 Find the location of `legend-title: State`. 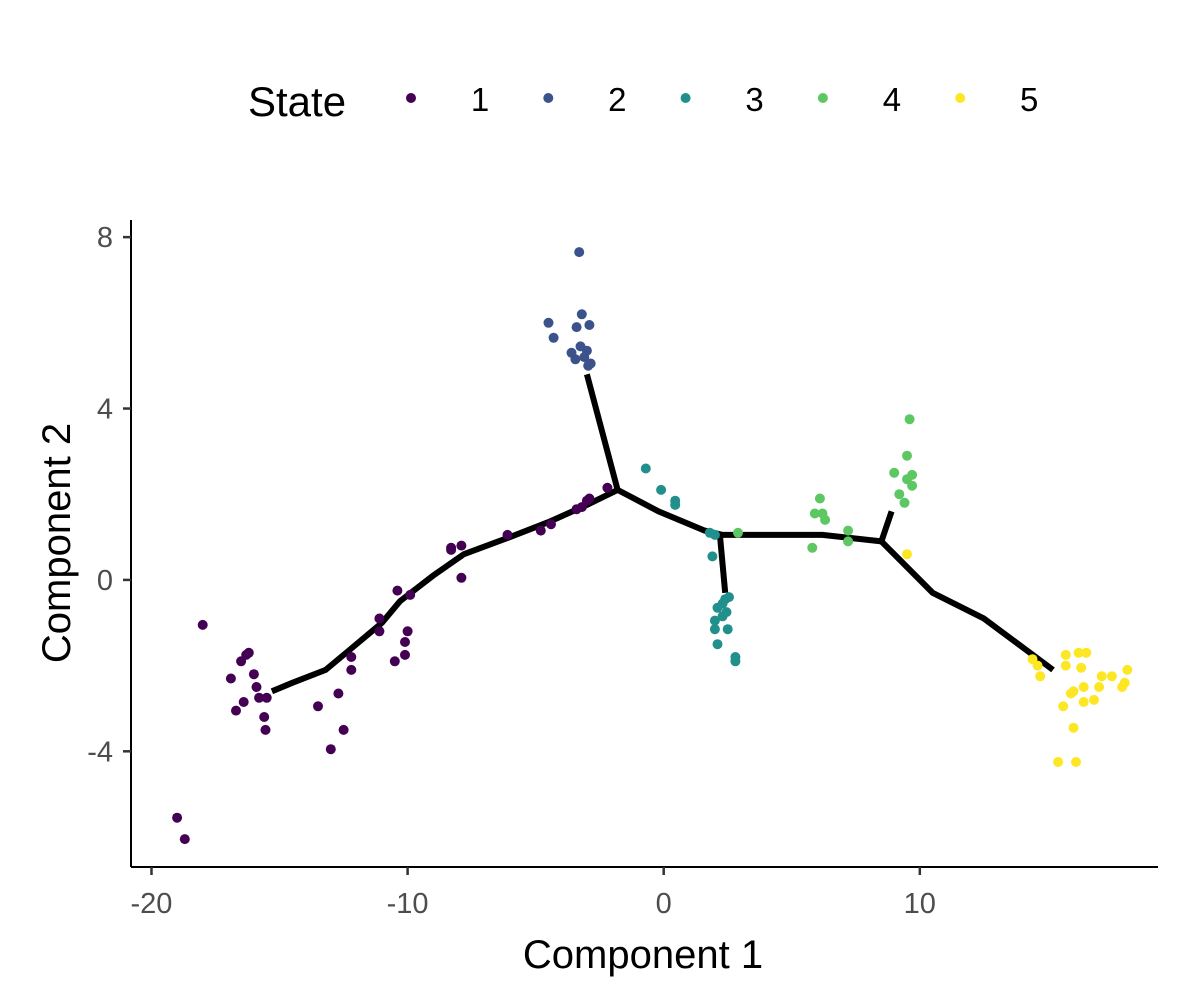

legend-title: State is located at coordinates (297, 101).